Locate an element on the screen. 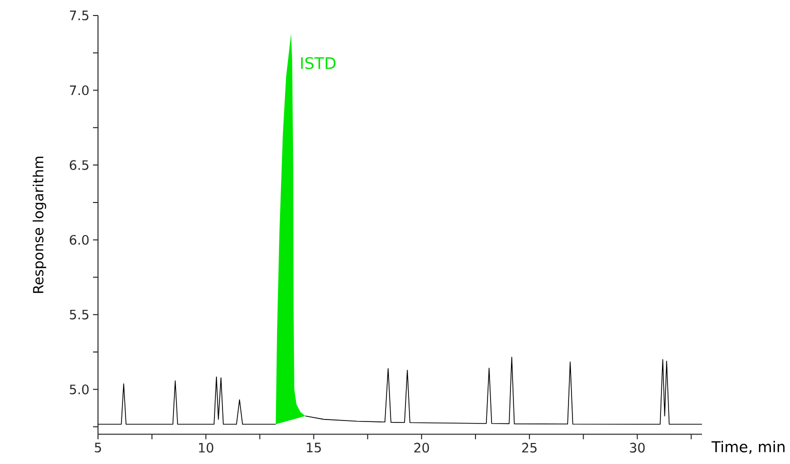 The height and width of the screenshot is (464, 790). y-axis-title: Response logarithm is located at coordinates (39, 224).